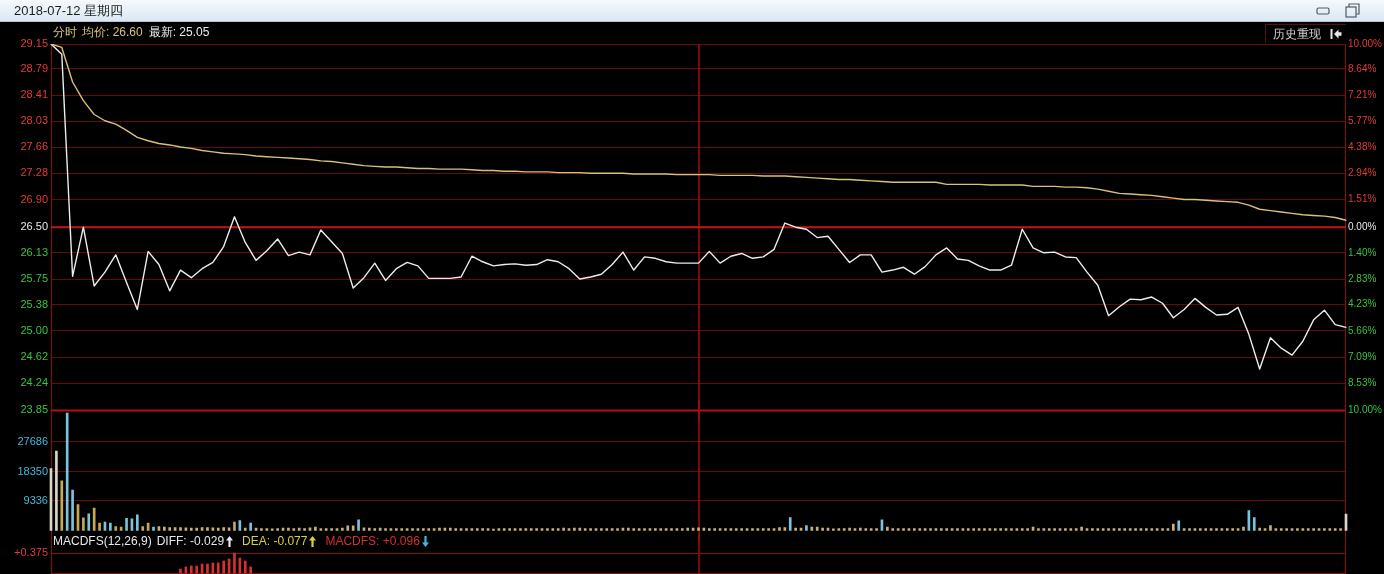 This screenshot has width=1384, height=574. What do you see at coordinates (1362, 146) in the screenshot?
I see `y2-tick-label: 4.38%` at bounding box center [1362, 146].